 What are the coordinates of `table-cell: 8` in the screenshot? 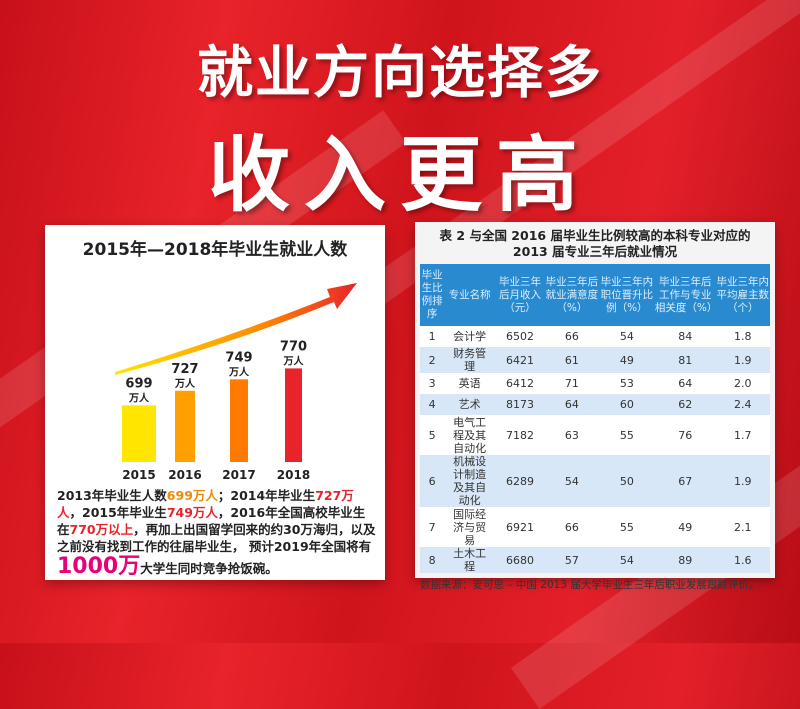 It's located at (432, 560).